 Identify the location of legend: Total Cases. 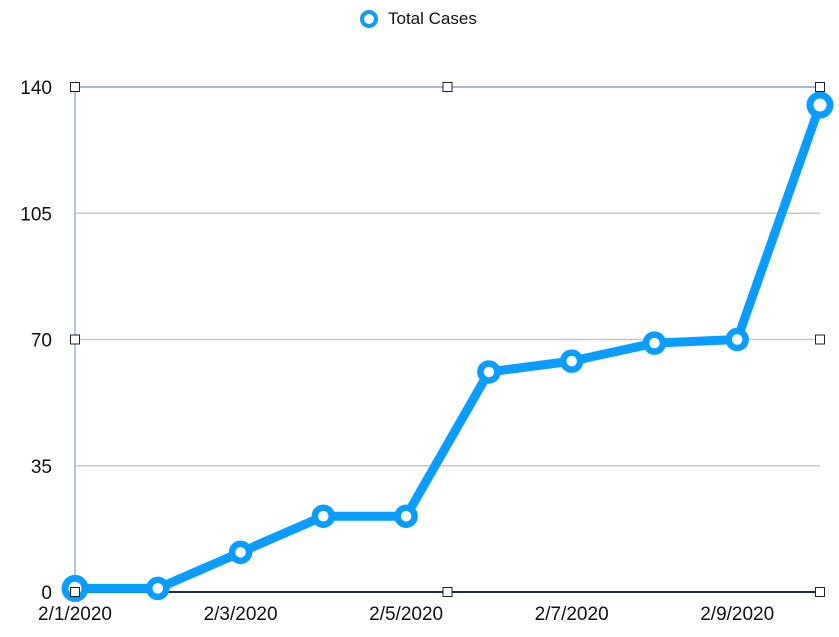
(418, 19).